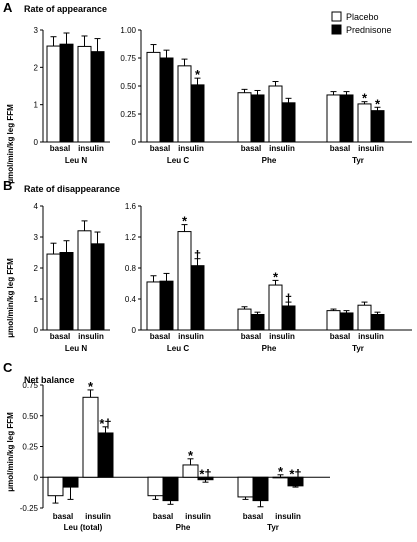 This screenshot has width=417, height=542. What do you see at coordinates (336, 16) in the screenshot?
I see `legend-swatch-placebo` at bounding box center [336, 16].